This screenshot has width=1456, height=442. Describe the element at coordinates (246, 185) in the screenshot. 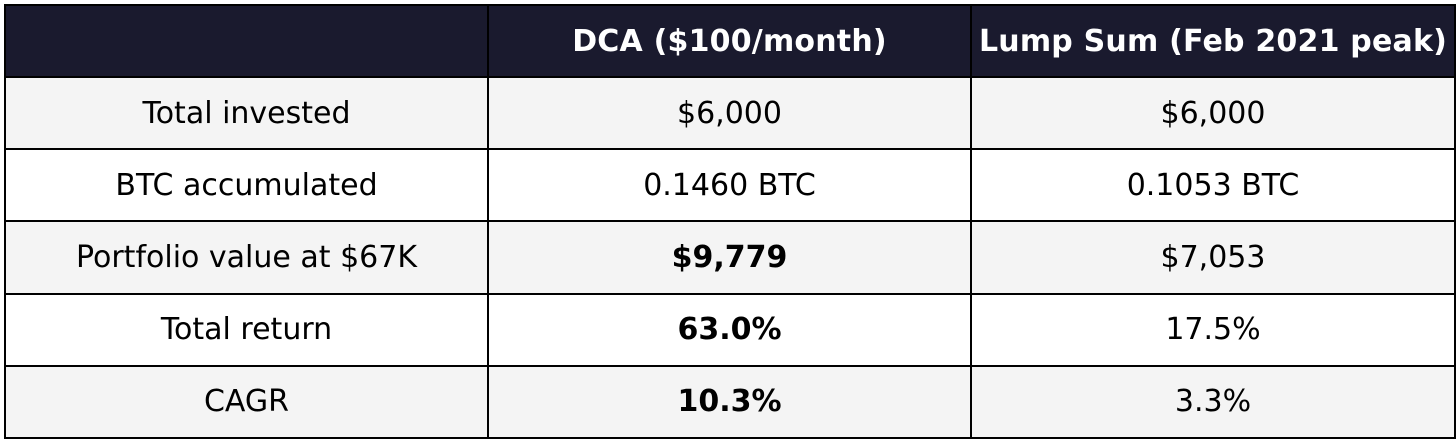

I see `row-label: BTC accumulated` at that location.